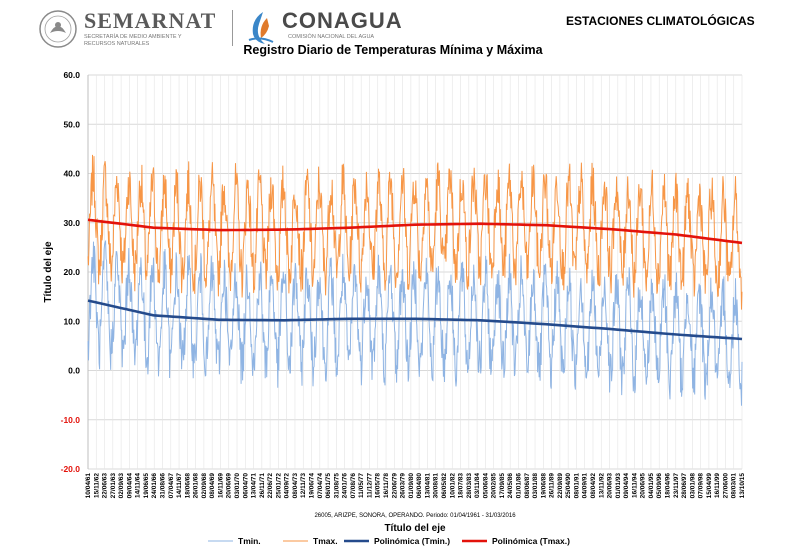 The height and width of the screenshot is (558, 786). Describe the element at coordinates (461, 486) in the screenshot. I see `x-tick-label: 18/07/83` at that location.